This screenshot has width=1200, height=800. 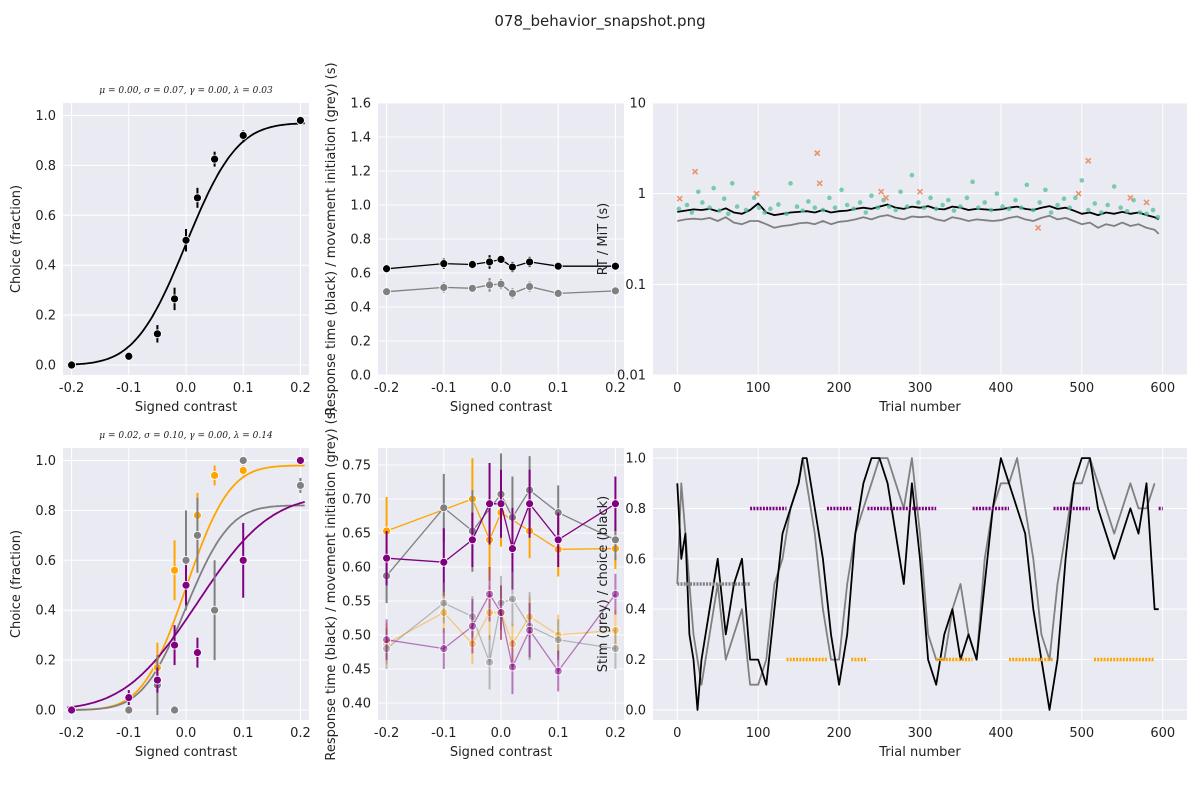 What do you see at coordinates (631, 376) in the screenshot?
I see `y-tick-label: 0.01` at bounding box center [631, 376].